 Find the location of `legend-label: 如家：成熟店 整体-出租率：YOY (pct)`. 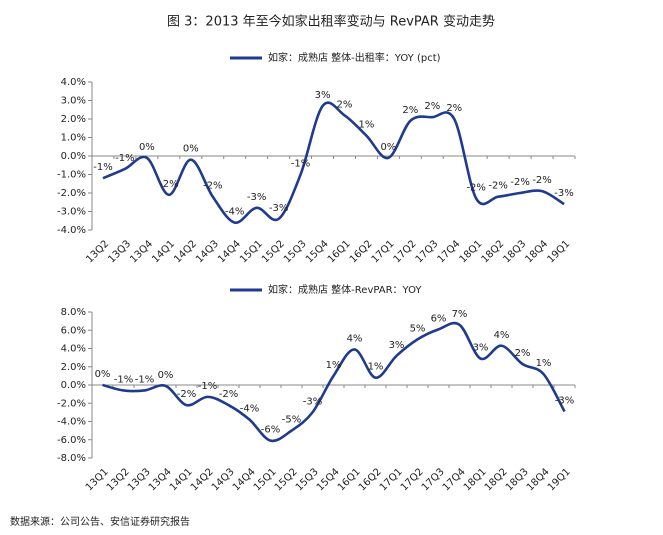

legend-label: 如家：成熟店 整体-出租率：YOY (pct) is located at coordinates (354, 57).